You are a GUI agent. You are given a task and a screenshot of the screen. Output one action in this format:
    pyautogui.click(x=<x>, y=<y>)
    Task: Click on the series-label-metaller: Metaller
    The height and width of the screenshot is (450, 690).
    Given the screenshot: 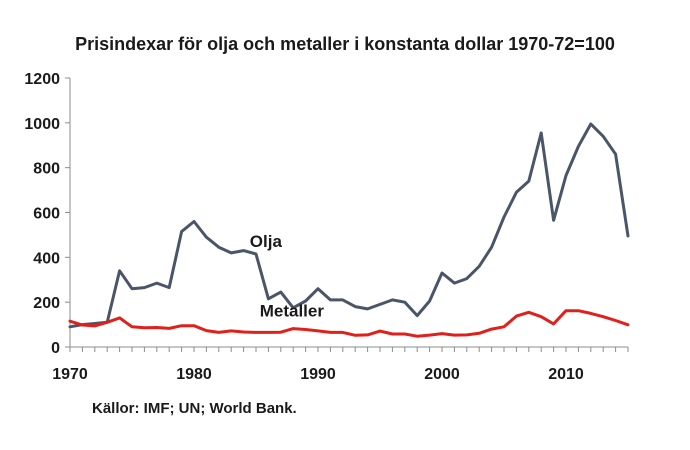 What is the action you would take?
    pyautogui.click(x=292, y=311)
    